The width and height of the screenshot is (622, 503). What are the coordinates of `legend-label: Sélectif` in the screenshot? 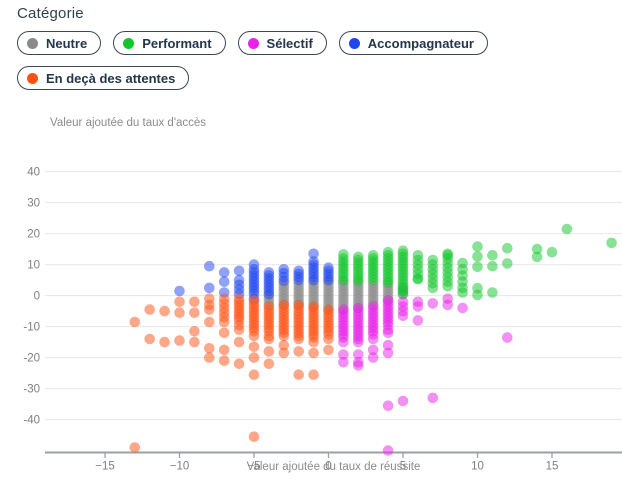 It's located at (289, 43).